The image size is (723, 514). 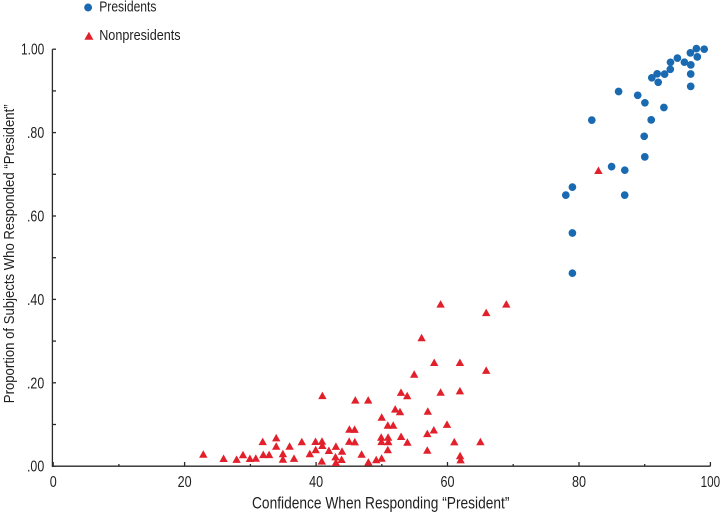 I want to click on svg-text: 20, so click(x=185, y=482).